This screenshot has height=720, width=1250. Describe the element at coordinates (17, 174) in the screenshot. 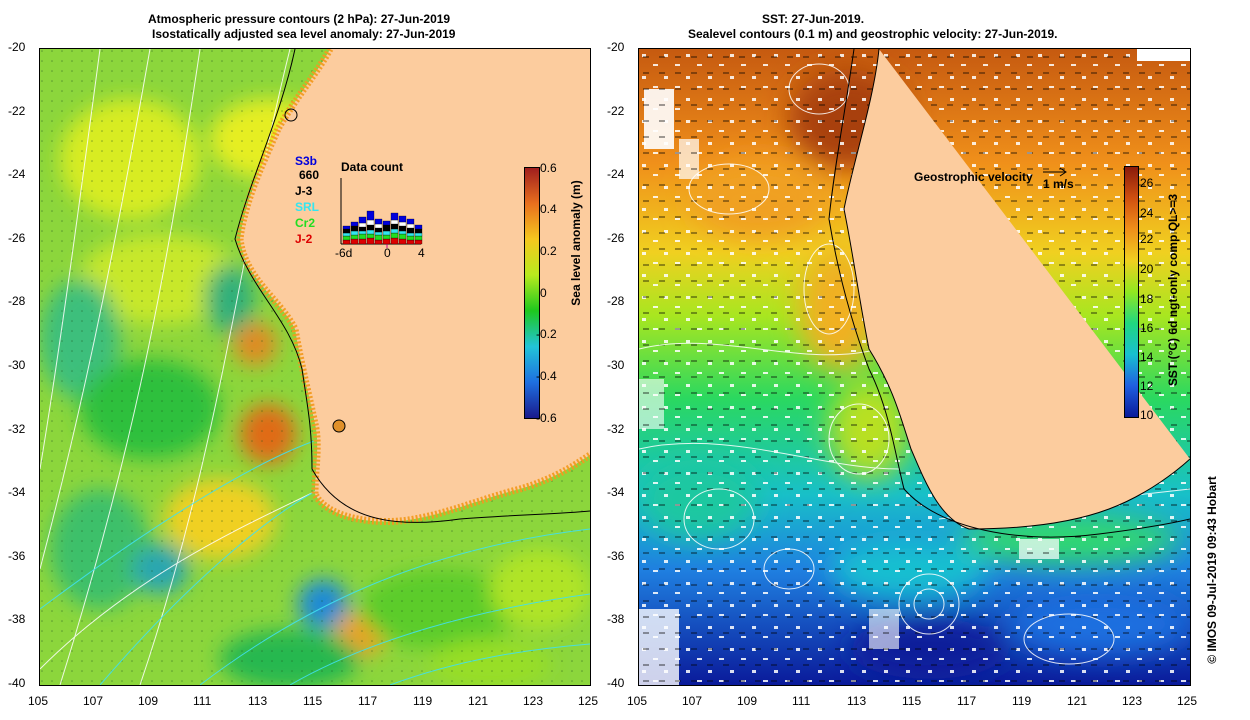

I see `left-lat-tick-24: -24` at that location.